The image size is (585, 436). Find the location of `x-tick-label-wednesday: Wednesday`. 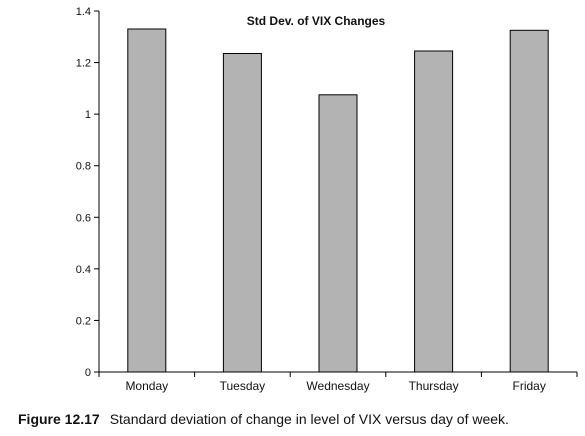

x-tick-label-wednesday: Wednesday is located at coordinates (337, 386).